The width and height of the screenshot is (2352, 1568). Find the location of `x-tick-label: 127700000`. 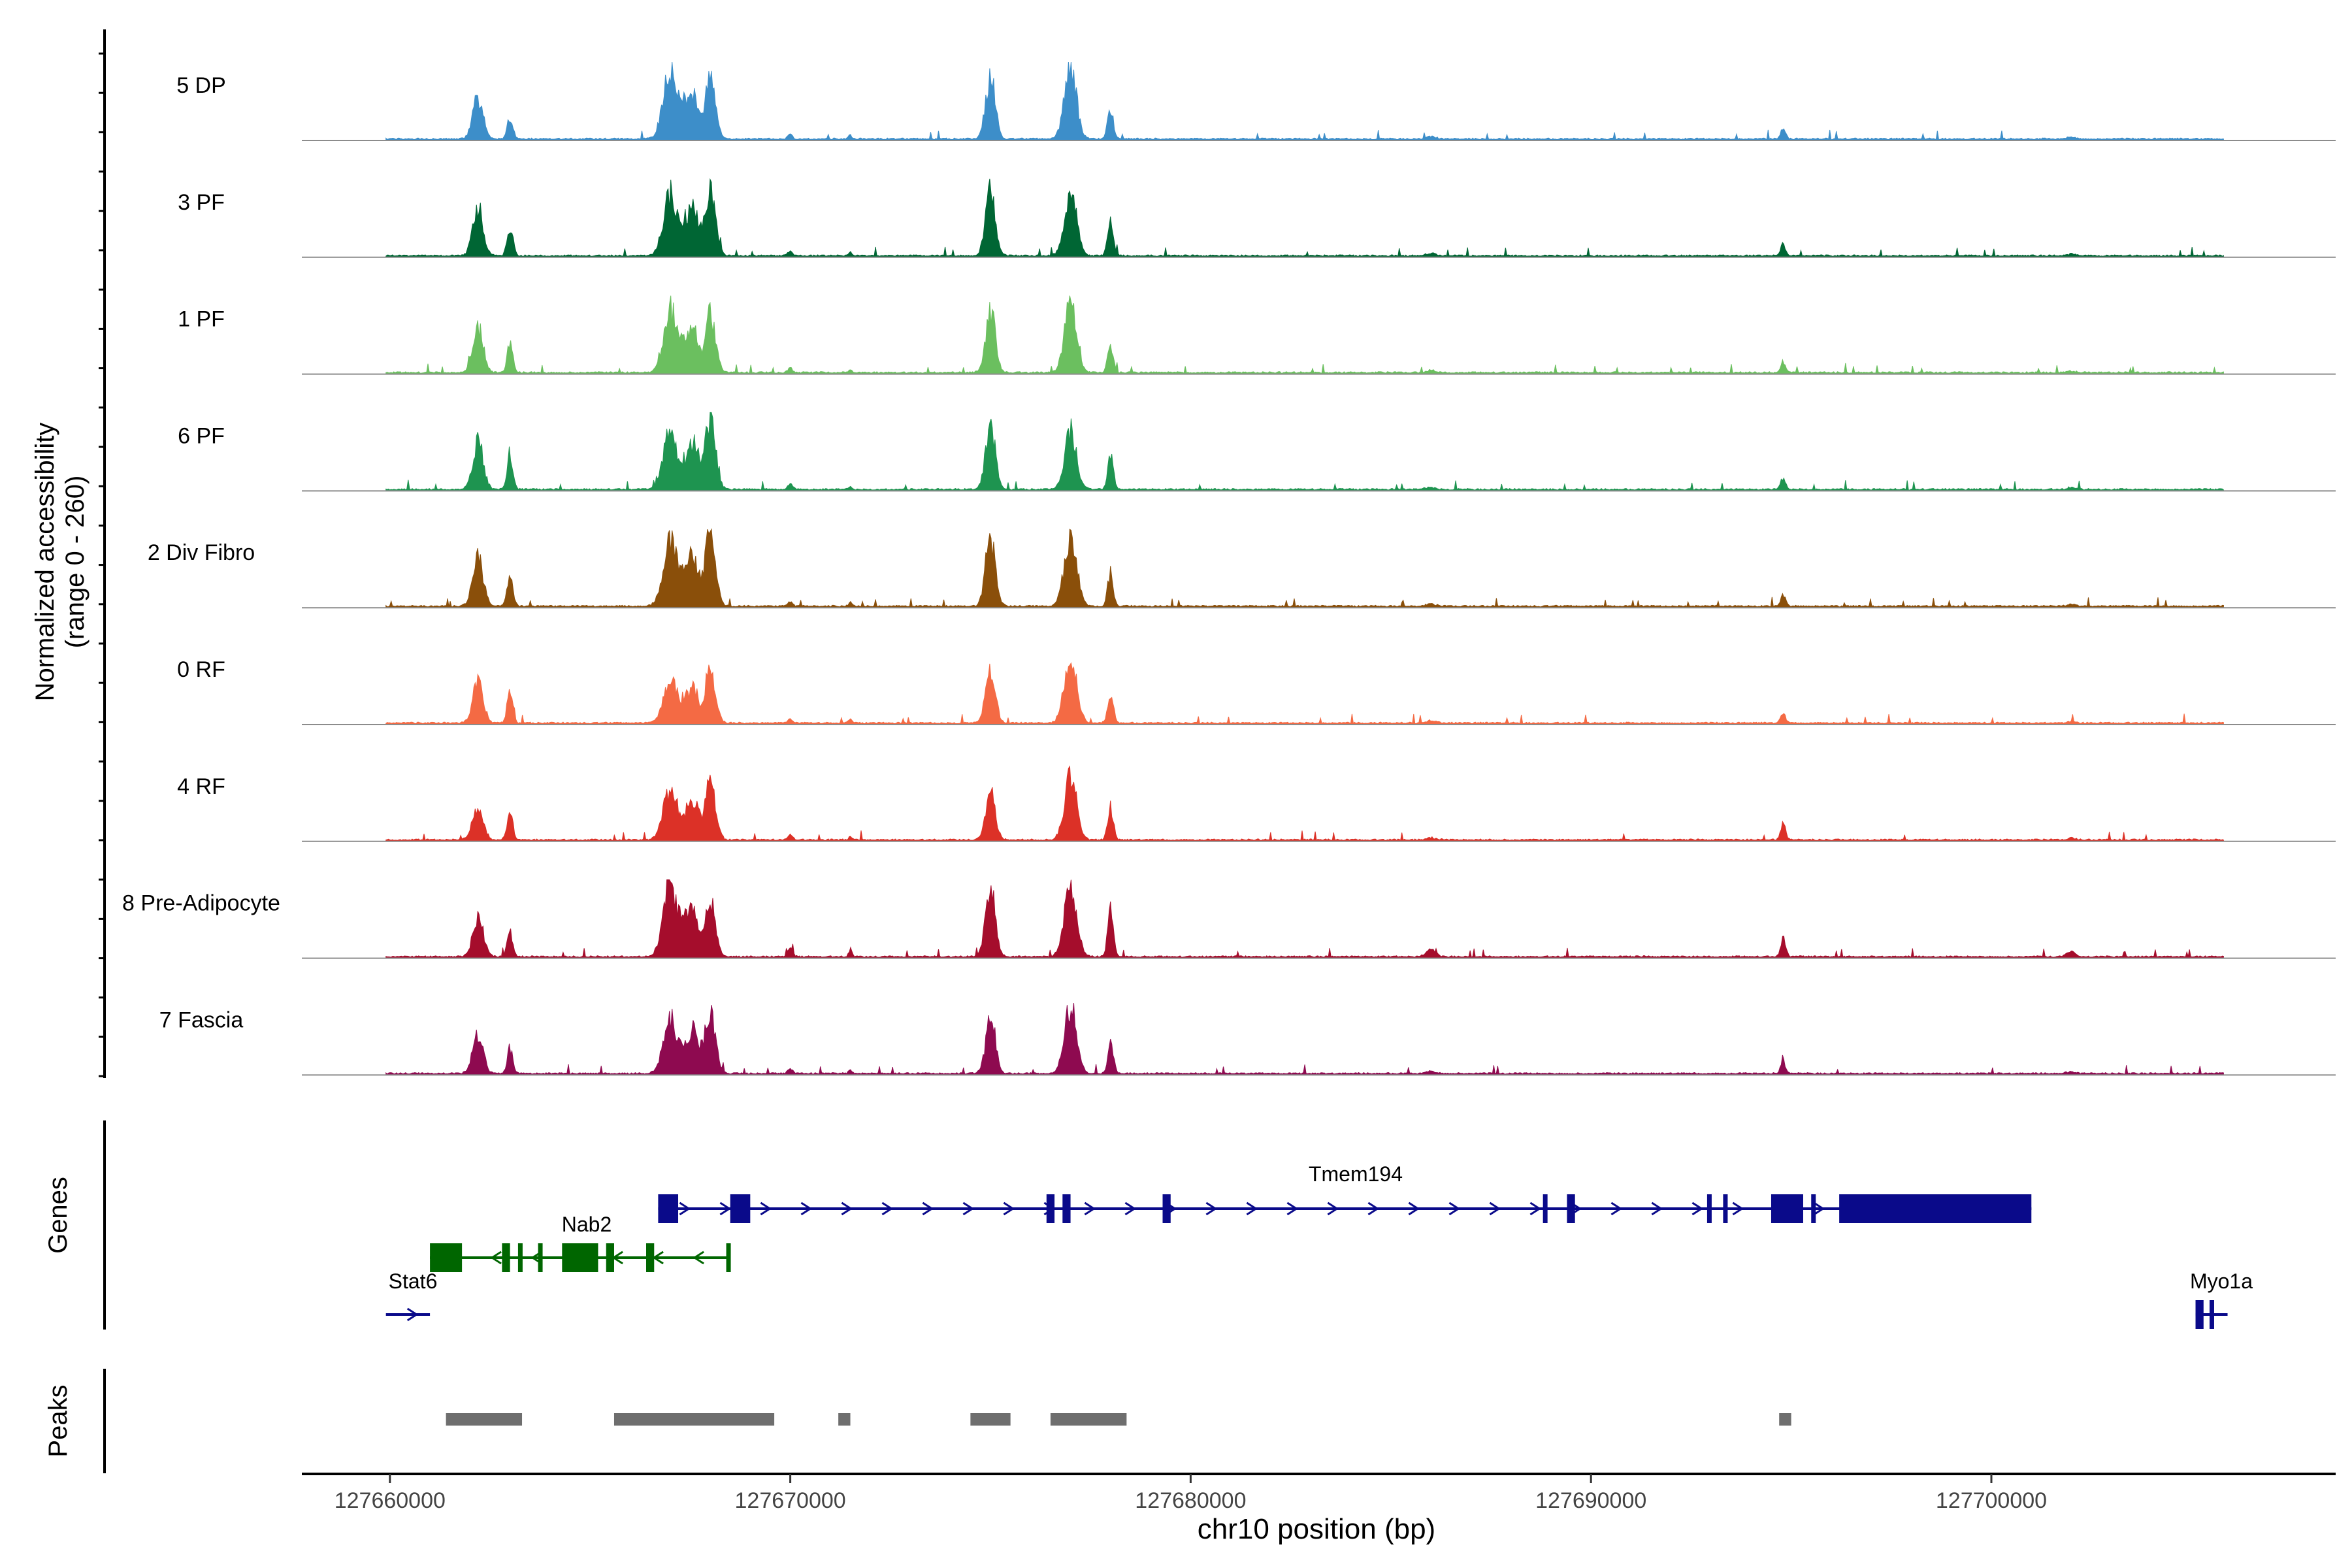

x-tick-label: 127700000 is located at coordinates (1991, 1500).